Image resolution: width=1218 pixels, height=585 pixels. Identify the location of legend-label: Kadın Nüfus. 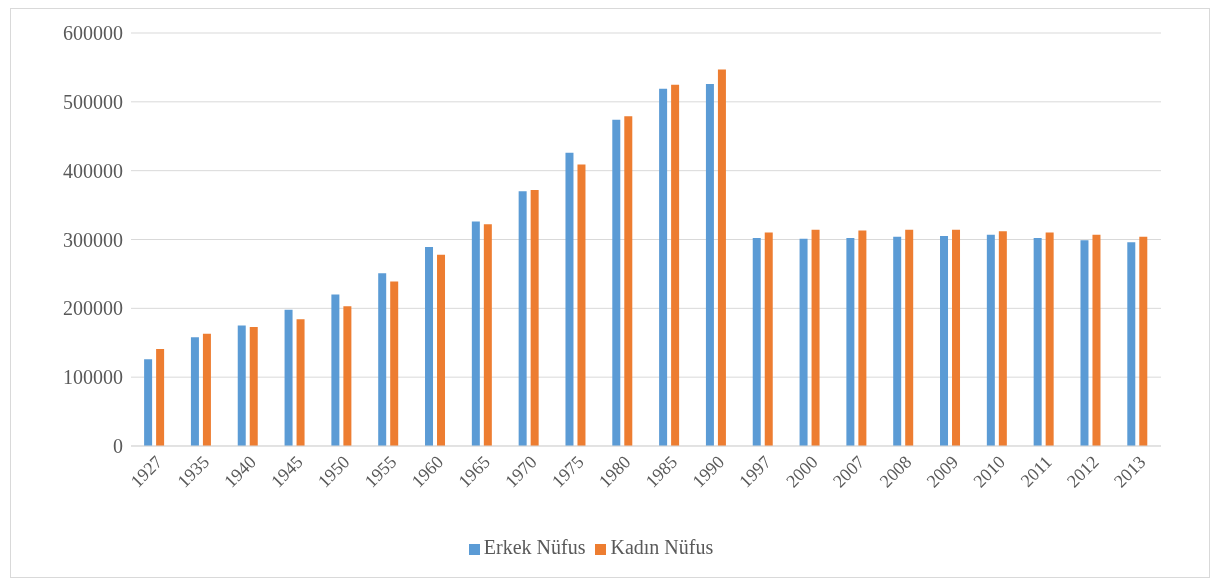
(662, 547).